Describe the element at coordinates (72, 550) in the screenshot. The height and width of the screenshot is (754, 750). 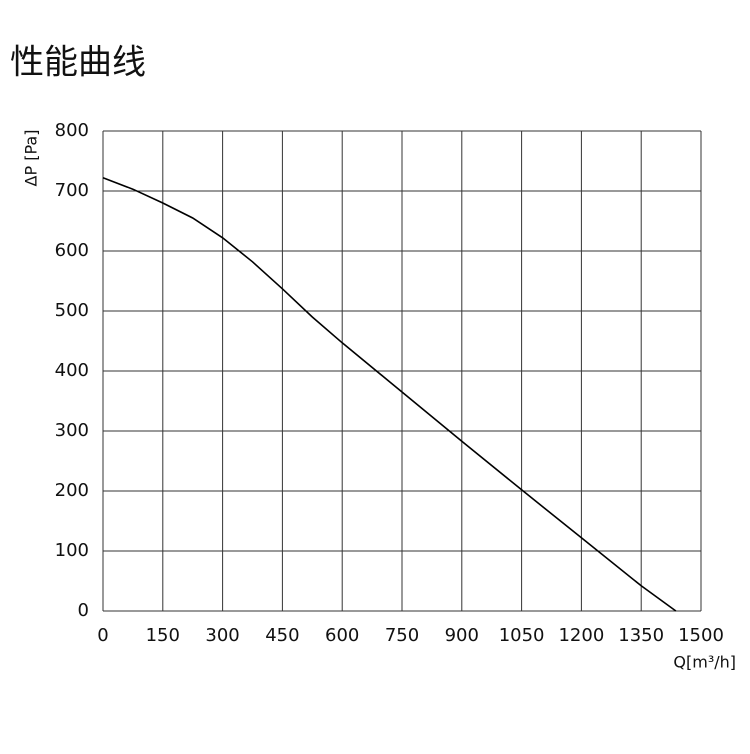
I see `y-tick-label: 100` at that location.